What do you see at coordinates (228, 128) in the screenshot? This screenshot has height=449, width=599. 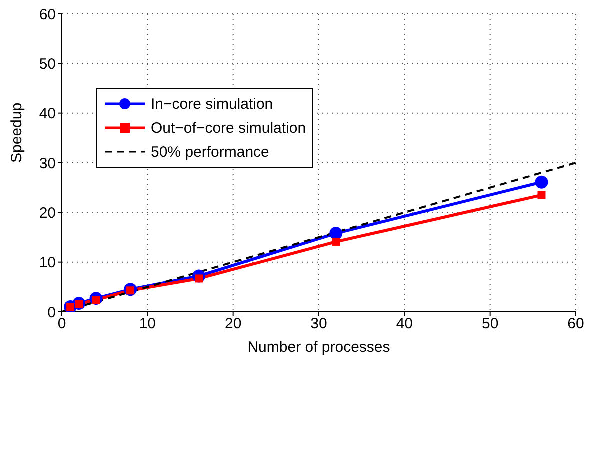 I see `legend-label: Out−of−core simulation` at bounding box center [228, 128].